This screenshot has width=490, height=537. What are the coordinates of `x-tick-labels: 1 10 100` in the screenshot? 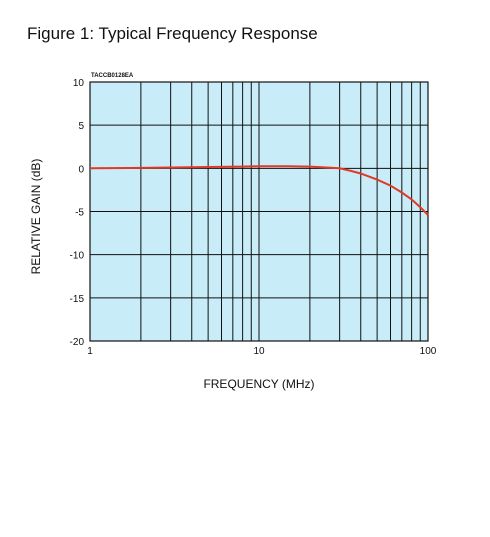 It's located at (262, 351).